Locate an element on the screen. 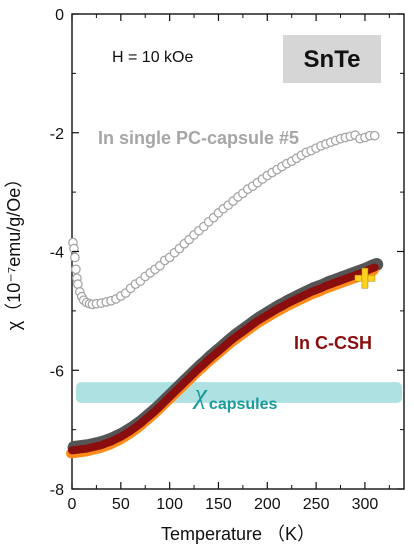 Image resolution: width=414 pixels, height=550 pixels. x-axis-title: Temperature （K） is located at coordinates (238, 534).